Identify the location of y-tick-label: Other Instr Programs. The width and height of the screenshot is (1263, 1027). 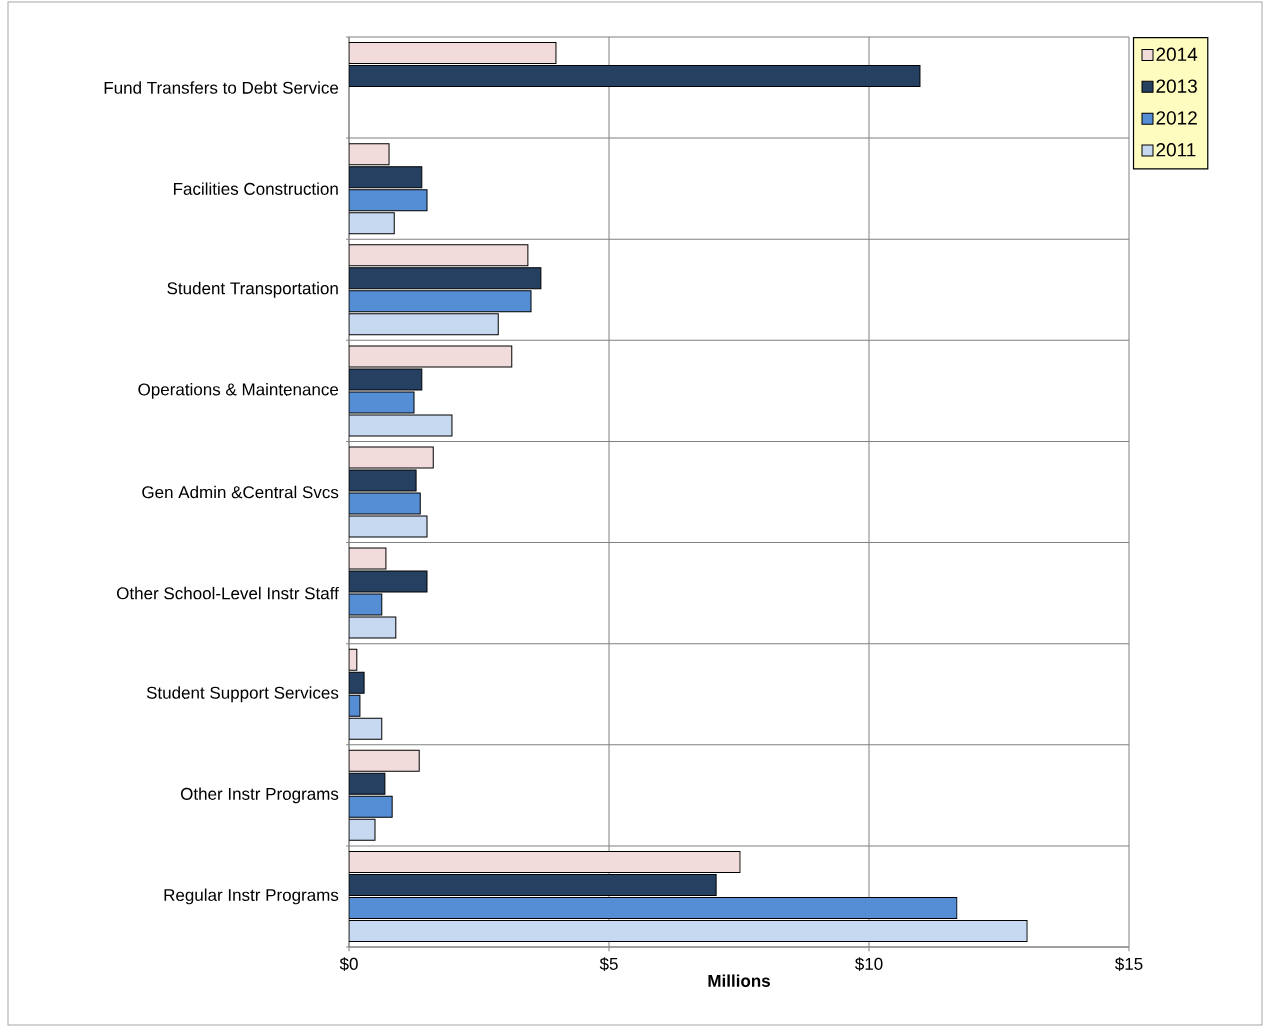
(259, 795).